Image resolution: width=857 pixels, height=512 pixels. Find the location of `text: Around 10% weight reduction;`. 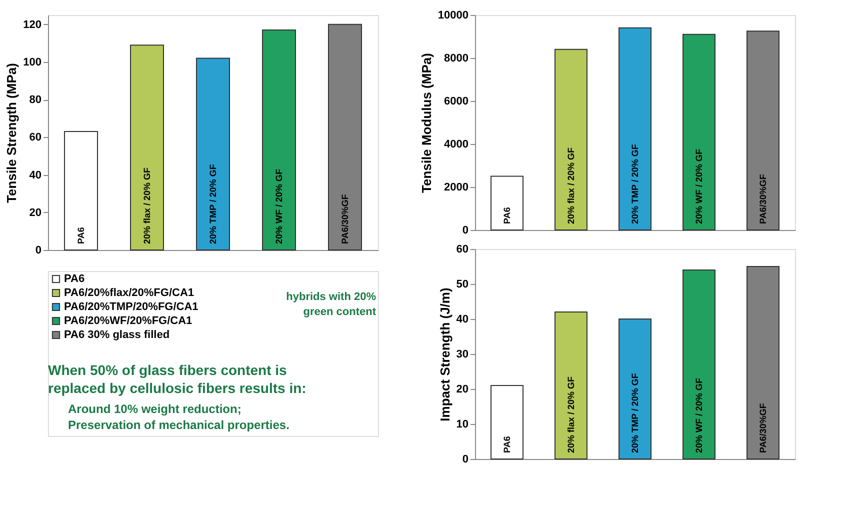

text: Around 10% weight reduction; is located at coordinates (155, 409).